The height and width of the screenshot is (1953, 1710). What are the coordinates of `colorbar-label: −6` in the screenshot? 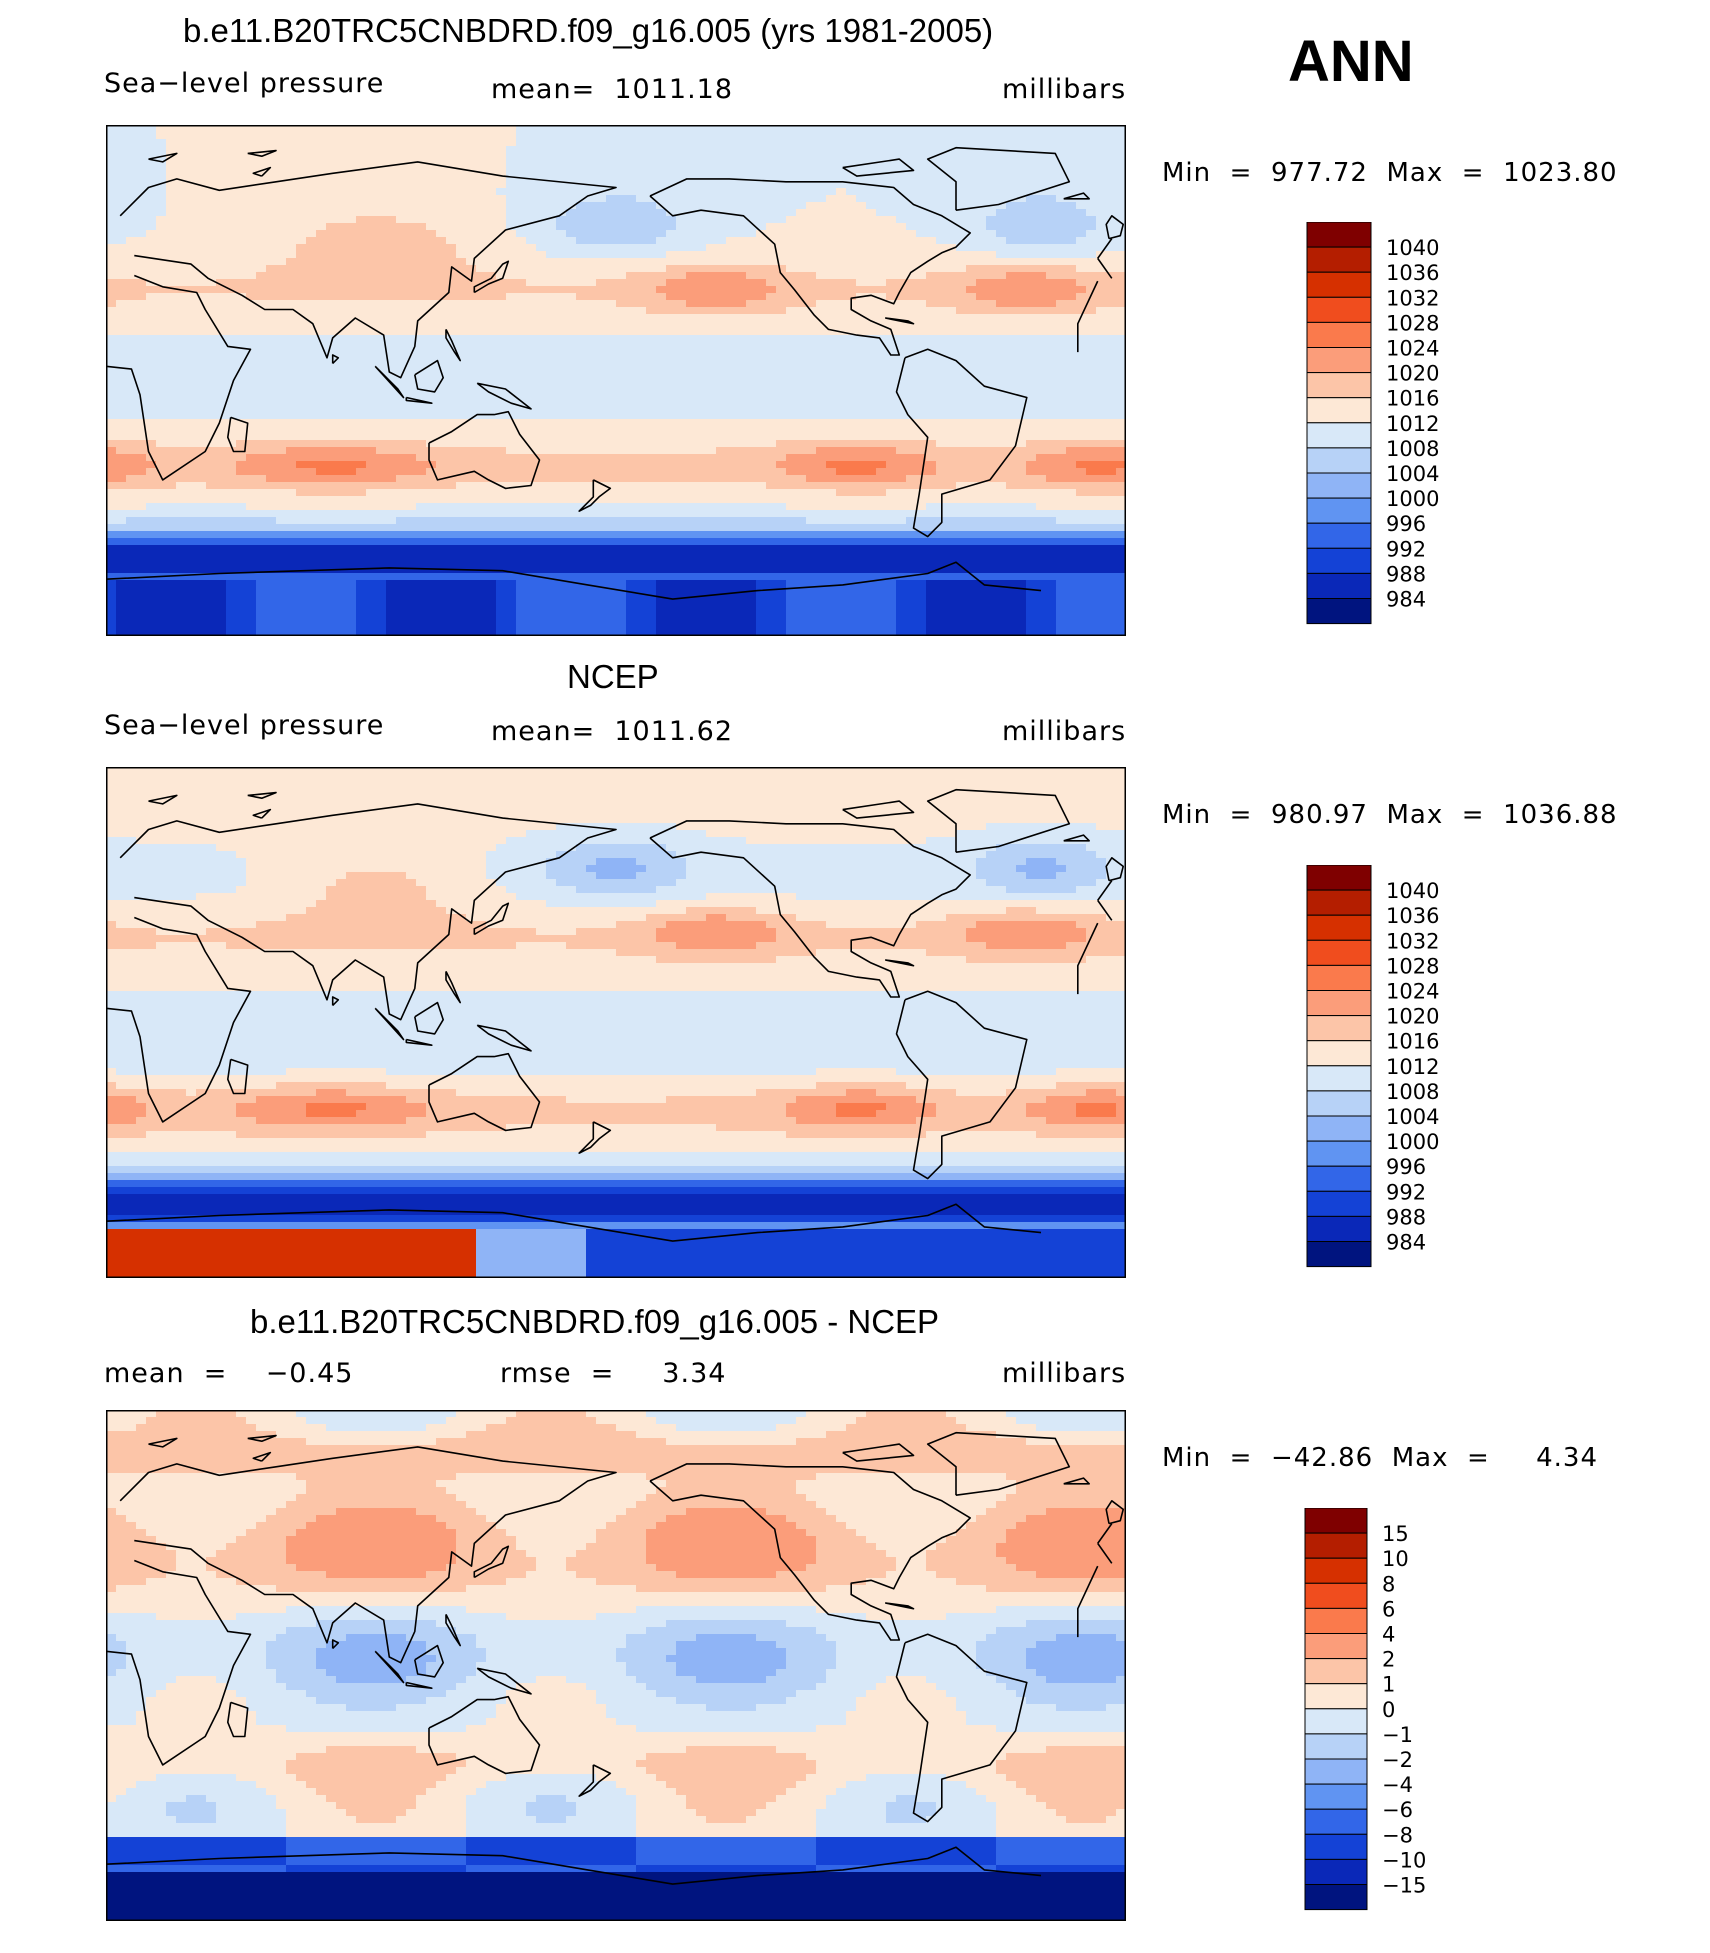 It's located at (1397, 1810).